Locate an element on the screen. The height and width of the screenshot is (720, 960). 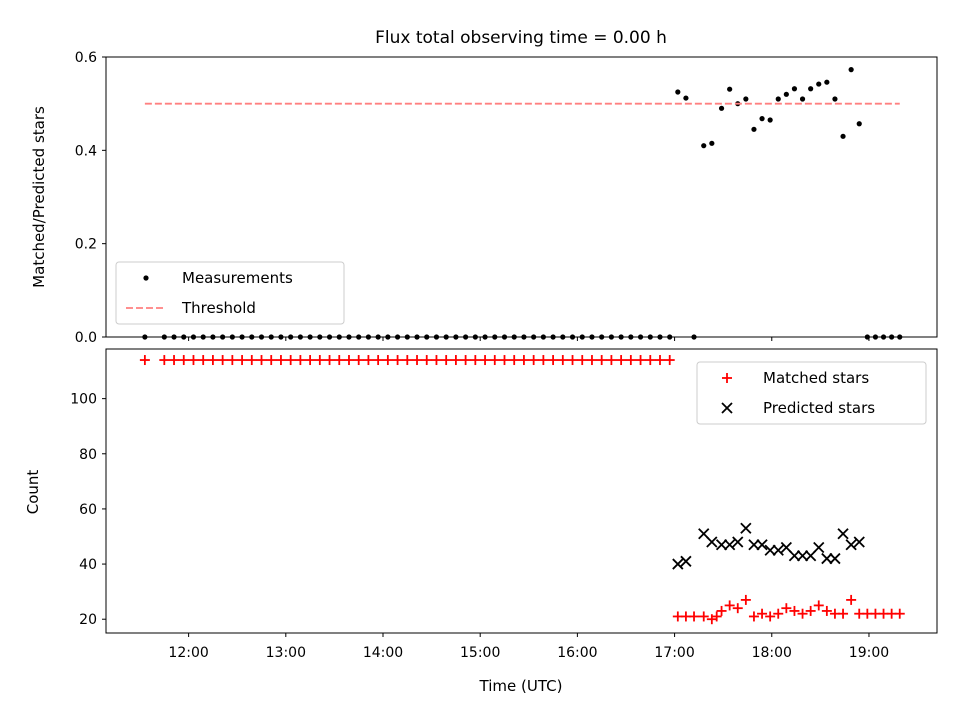
top-ytick-label: 0.6 is located at coordinates (86, 58).